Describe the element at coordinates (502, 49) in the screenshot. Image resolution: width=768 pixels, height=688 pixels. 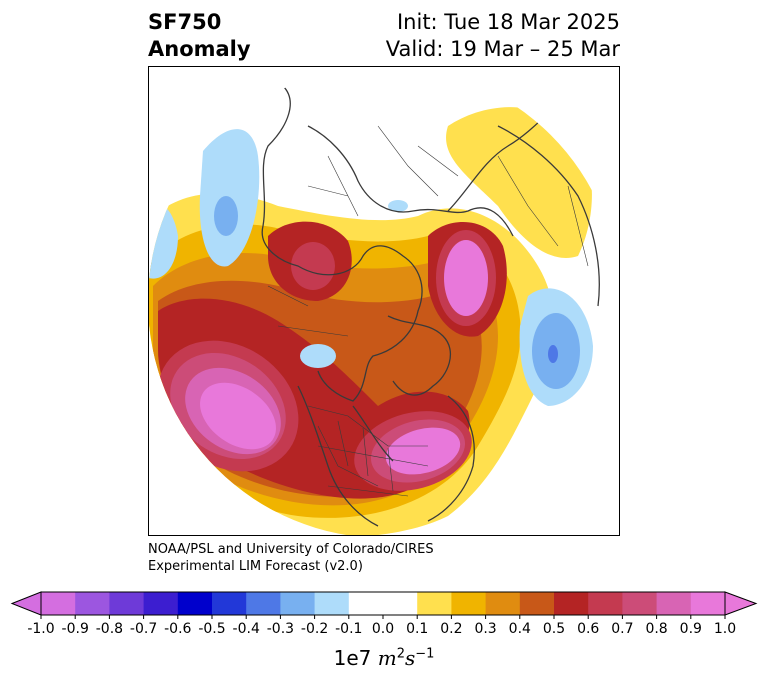
I see `valid-range: Valid: 19 Mar – 25 Mar` at that location.